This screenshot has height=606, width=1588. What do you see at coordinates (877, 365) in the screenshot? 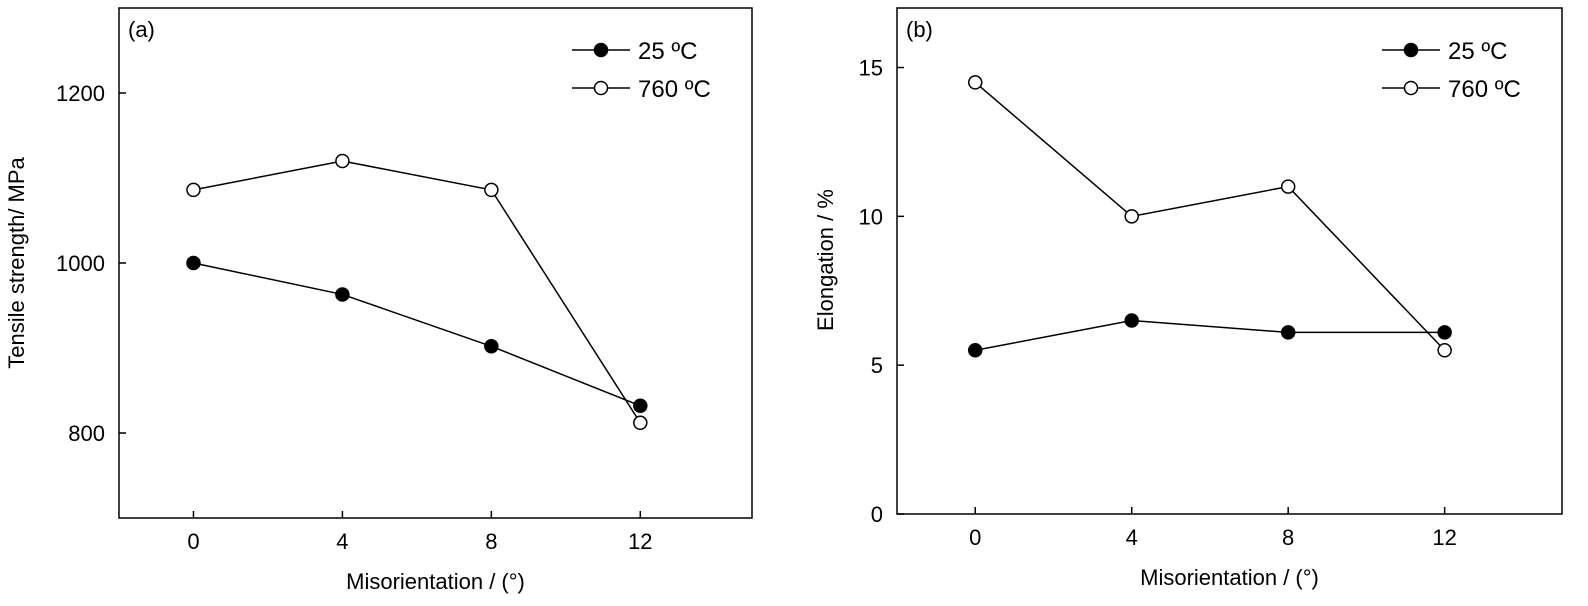
I see `y-tick-label: 5` at bounding box center [877, 365].